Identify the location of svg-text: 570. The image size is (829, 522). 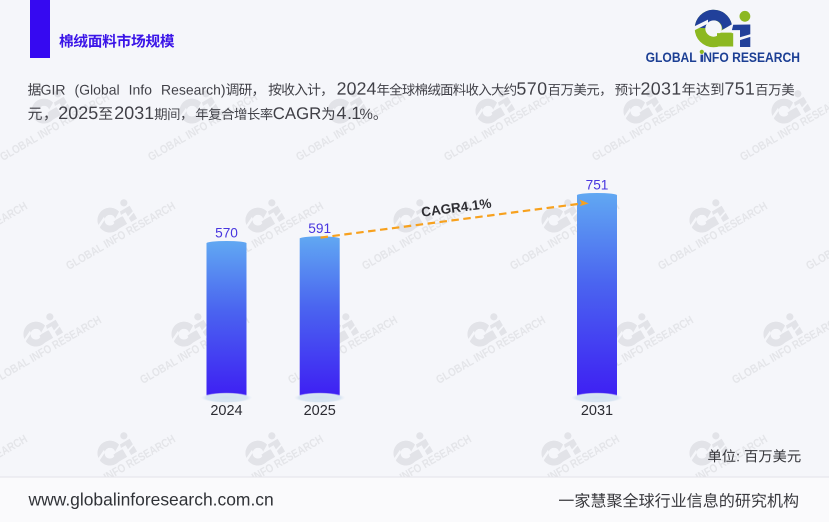
(226, 233).